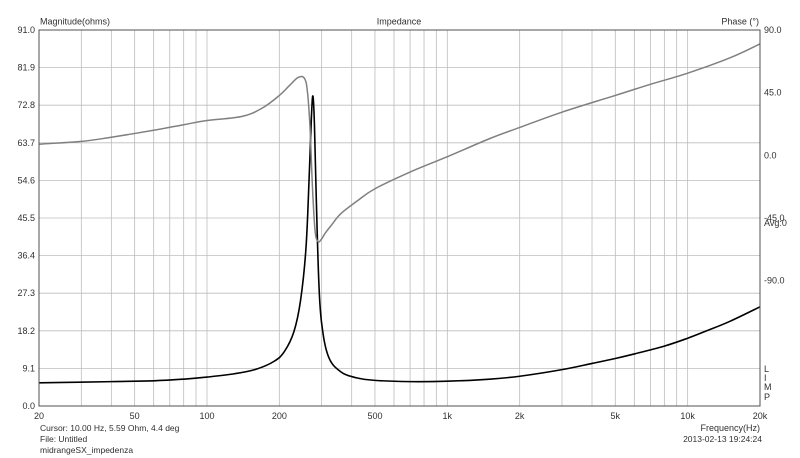  I want to click on y-left-tick-label: 91.0, so click(26, 30).